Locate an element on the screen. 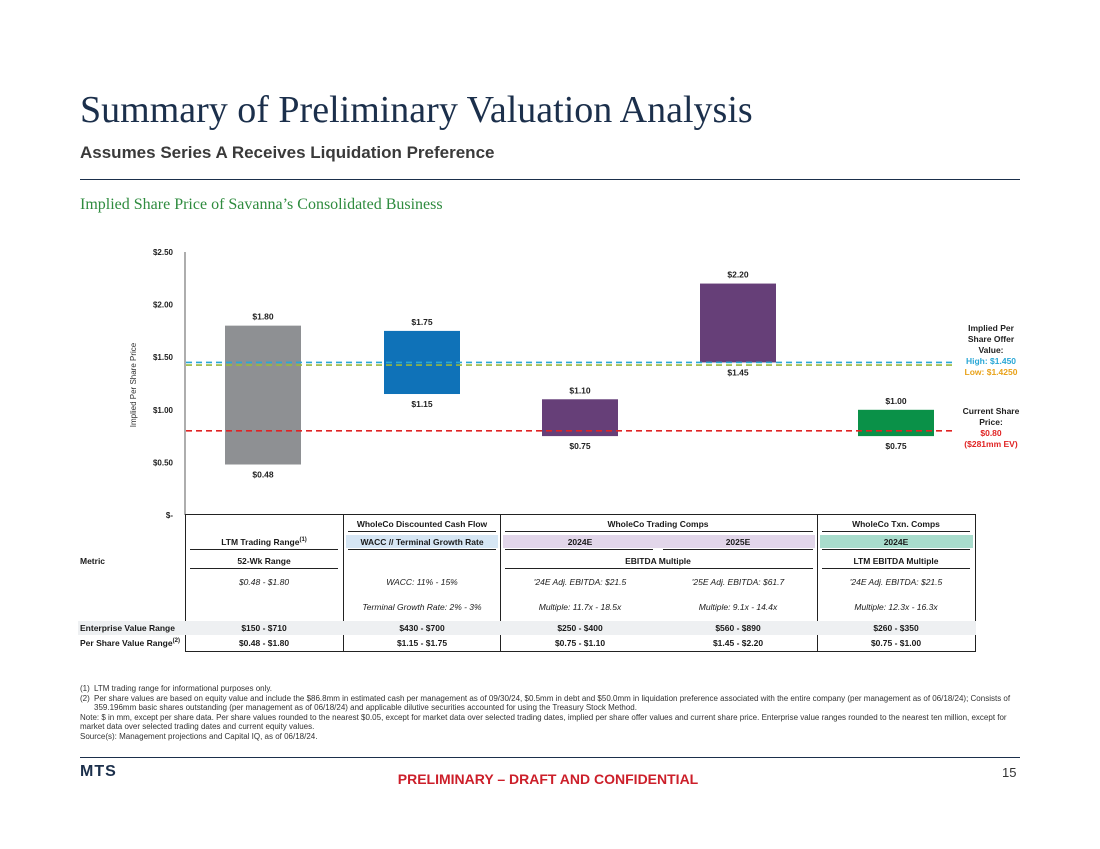 The height and width of the screenshot is (849, 1100). ps-ltm: $0.48 - $1.80 is located at coordinates (264, 643).